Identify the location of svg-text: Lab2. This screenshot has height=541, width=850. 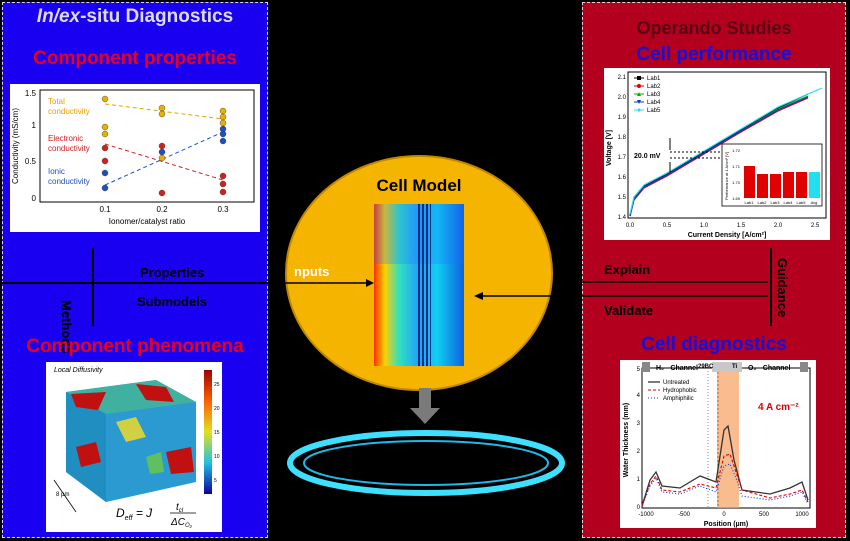
(654, 87).